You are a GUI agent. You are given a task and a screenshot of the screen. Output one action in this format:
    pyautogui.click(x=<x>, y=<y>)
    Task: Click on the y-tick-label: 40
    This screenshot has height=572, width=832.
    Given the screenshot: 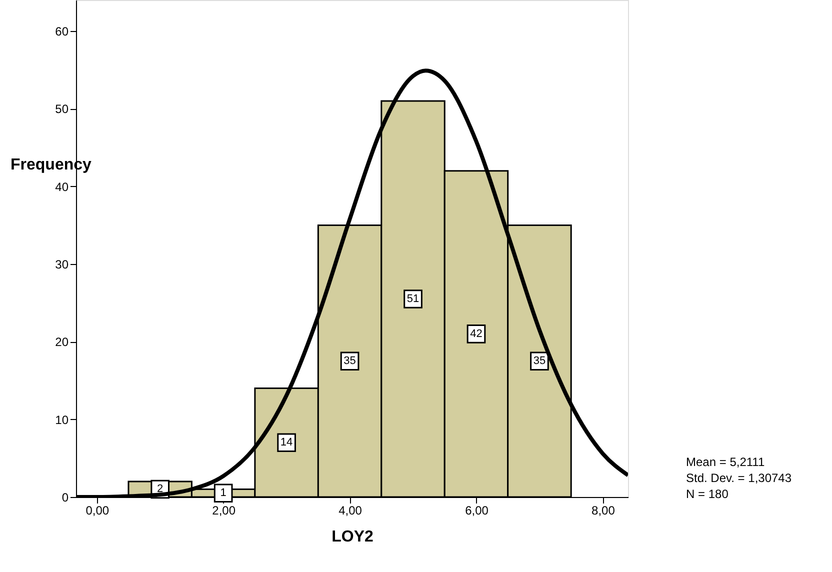 What is the action you would take?
    pyautogui.click(x=62, y=187)
    